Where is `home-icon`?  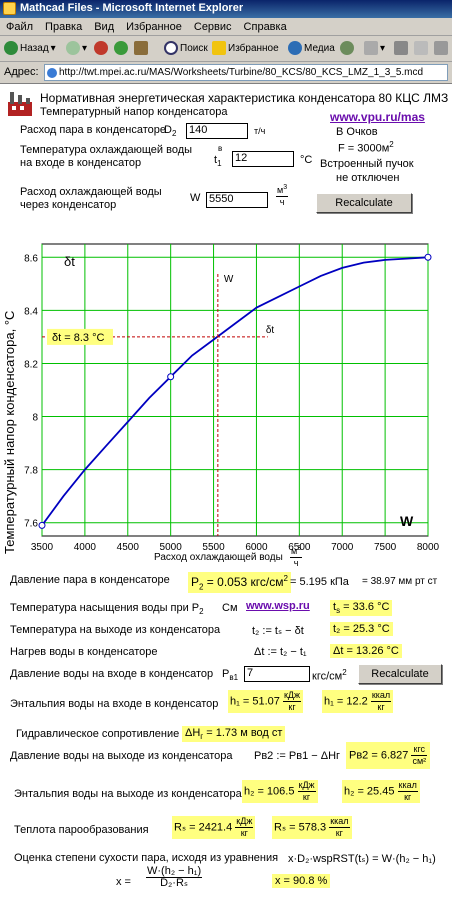
home-icon is located at coordinates (141, 48).